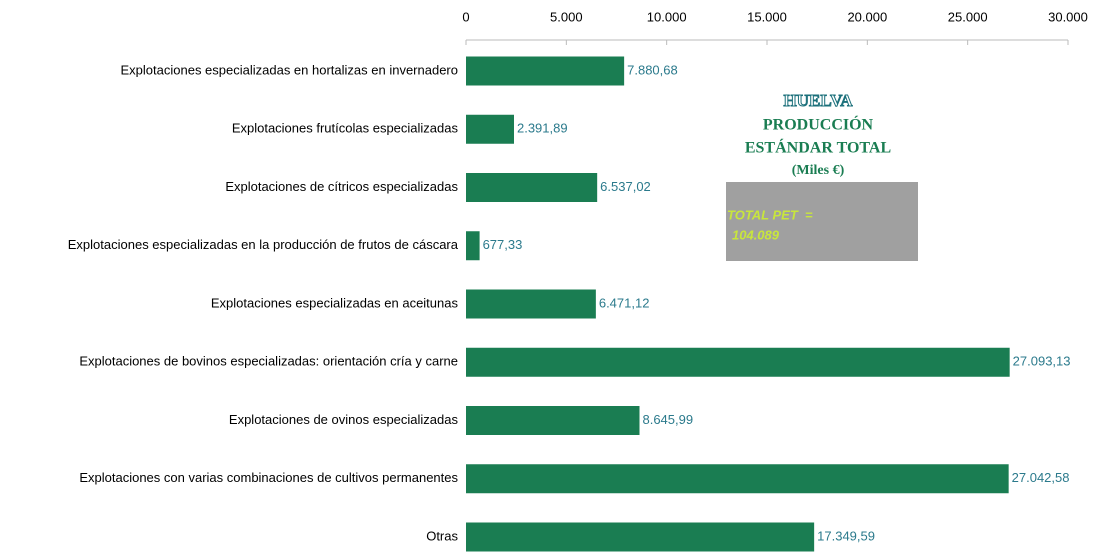  What do you see at coordinates (542, 128) in the screenshot?
I see `value-label: 2.391,89` at bounding box center [542, 128].